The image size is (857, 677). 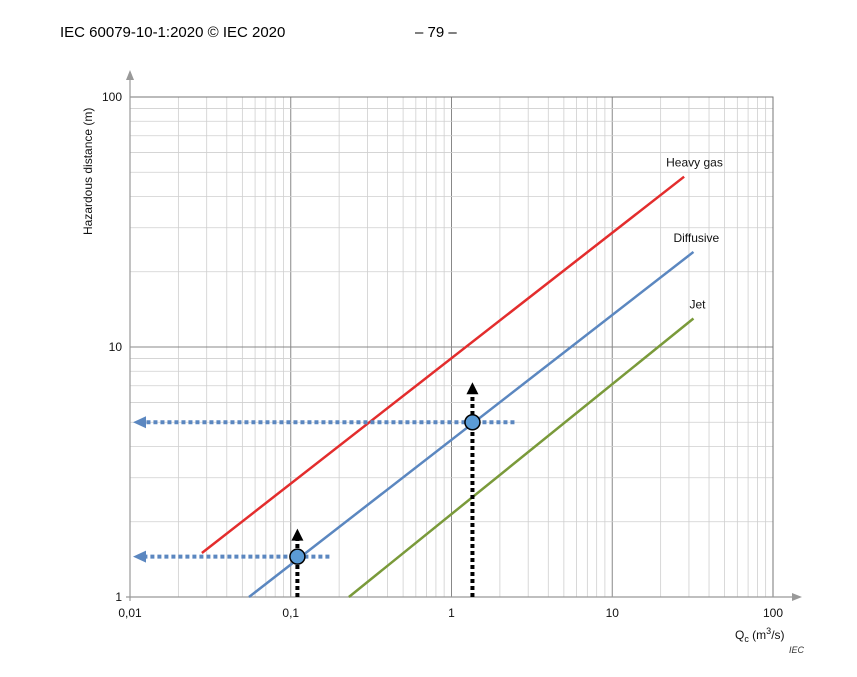 I want to click on page-number: – 79 –, so click(x=436, y=32).